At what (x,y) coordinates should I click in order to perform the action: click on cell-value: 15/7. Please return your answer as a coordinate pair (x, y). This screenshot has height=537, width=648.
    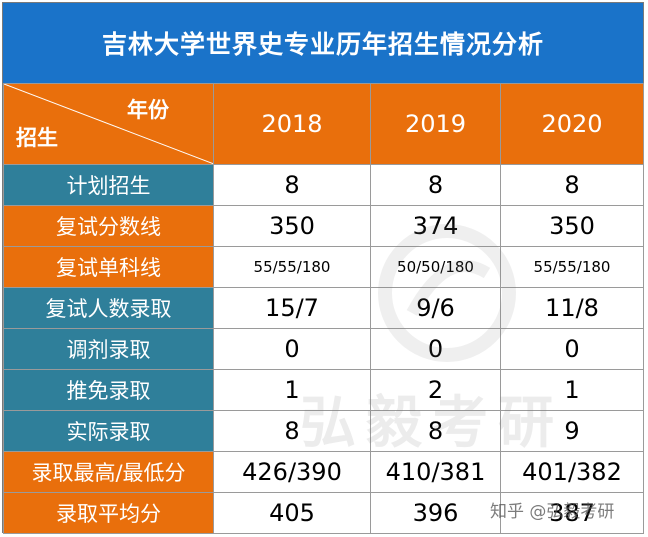
    Looking at the image, I should click on (292, 308).